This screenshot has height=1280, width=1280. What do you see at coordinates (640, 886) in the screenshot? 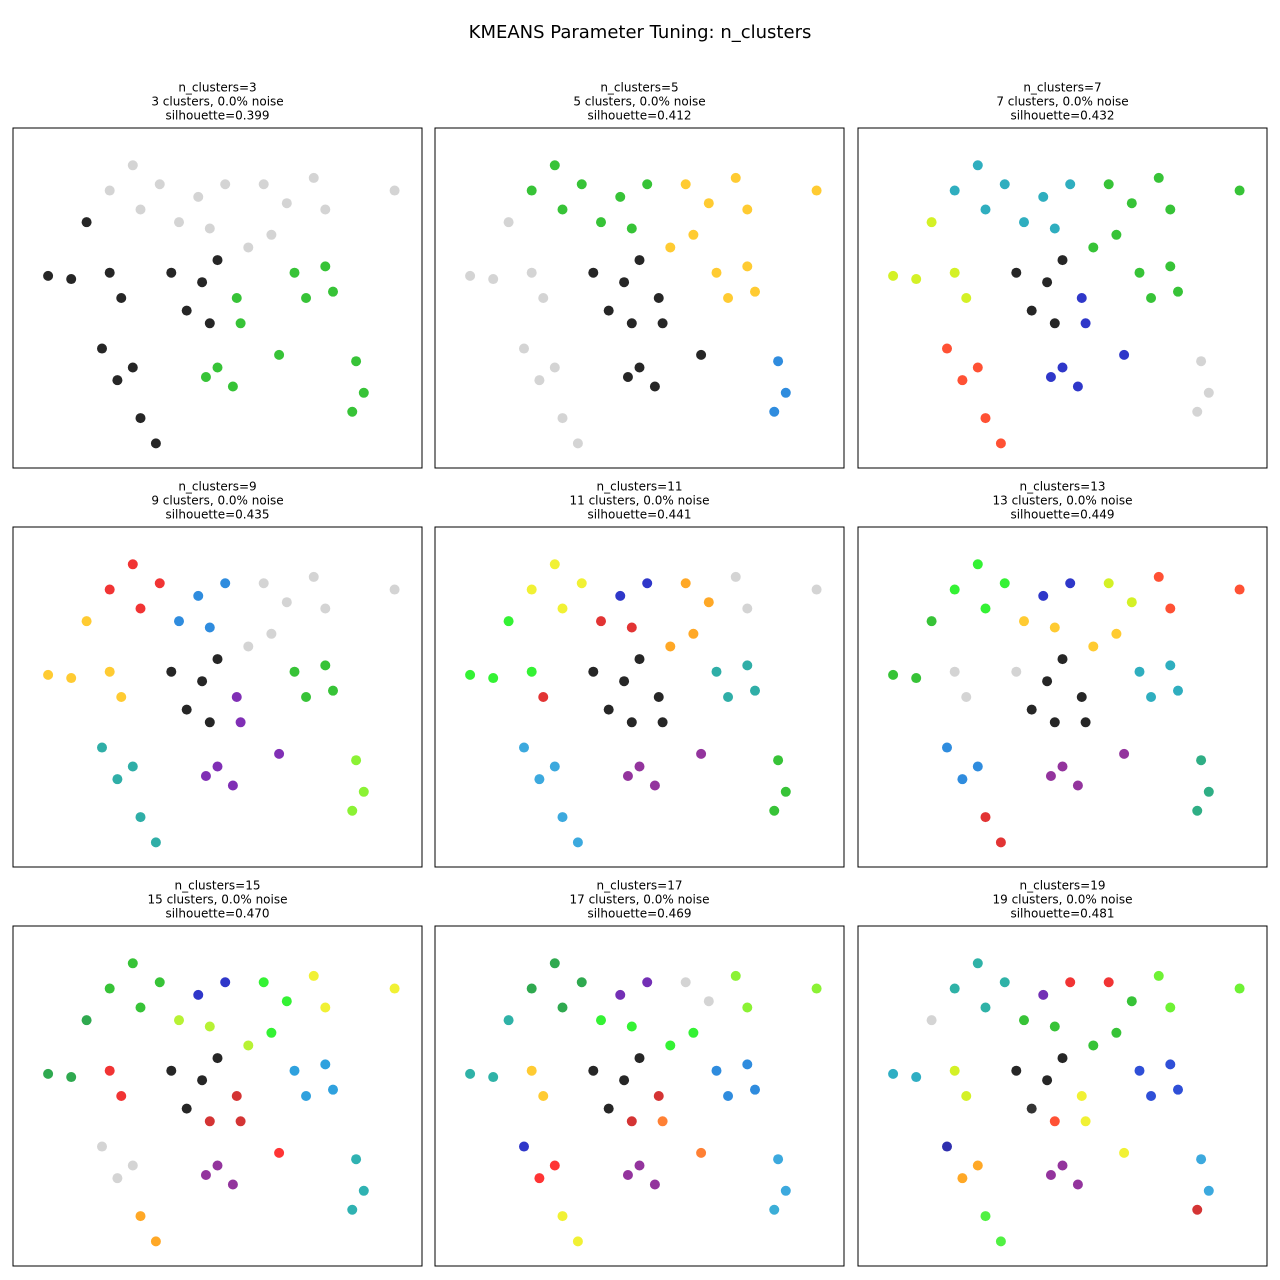
I see `subplot-title: n_clusters=17` at bounding box center [640, 886].